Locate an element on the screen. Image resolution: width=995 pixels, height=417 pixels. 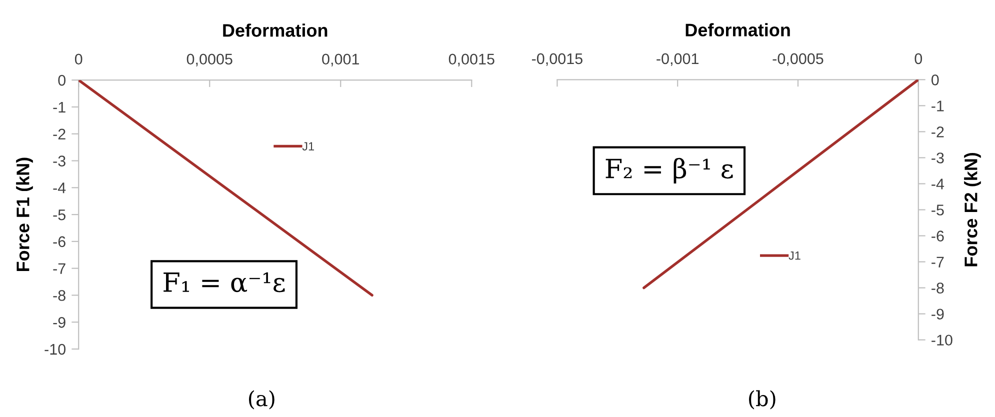
x-tick-label: -0,001 is located at coordinates (677, 59).